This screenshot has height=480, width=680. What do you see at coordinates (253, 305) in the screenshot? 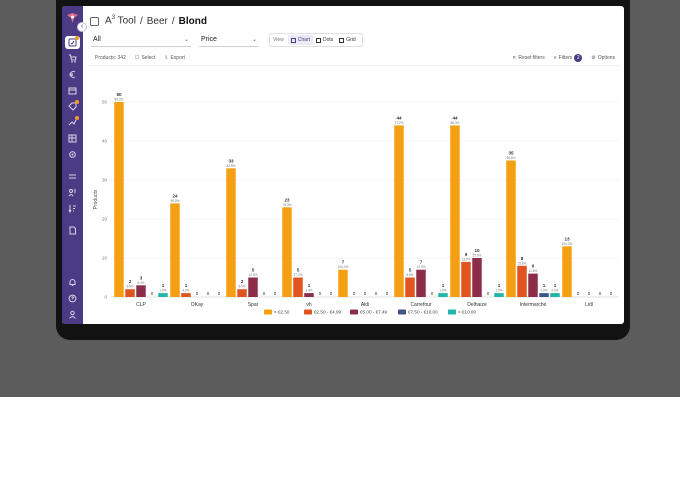
I see `x-tick-label: Spar` at bounding box center [253, 305].